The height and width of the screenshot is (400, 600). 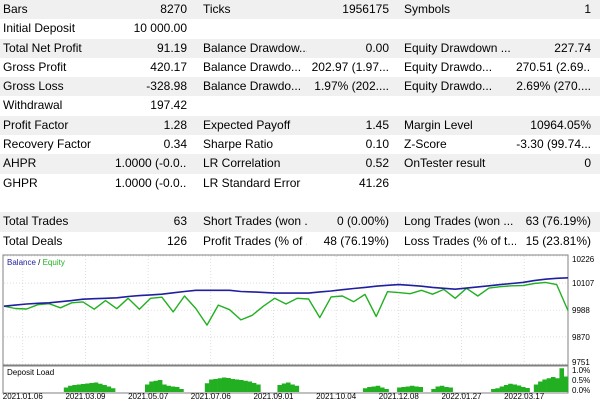 What do you see at coordinates (300, 105) in the screenshot?
I see `stats-row: Withdrawal 197.42` at bounding box center [300, 105].